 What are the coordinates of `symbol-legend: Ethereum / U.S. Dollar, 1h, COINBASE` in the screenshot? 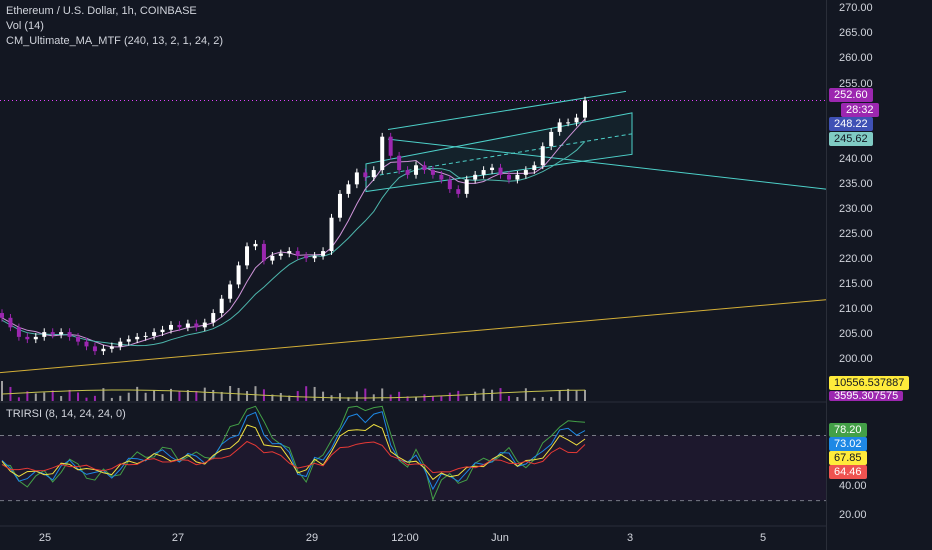 It's located at (101, 11).